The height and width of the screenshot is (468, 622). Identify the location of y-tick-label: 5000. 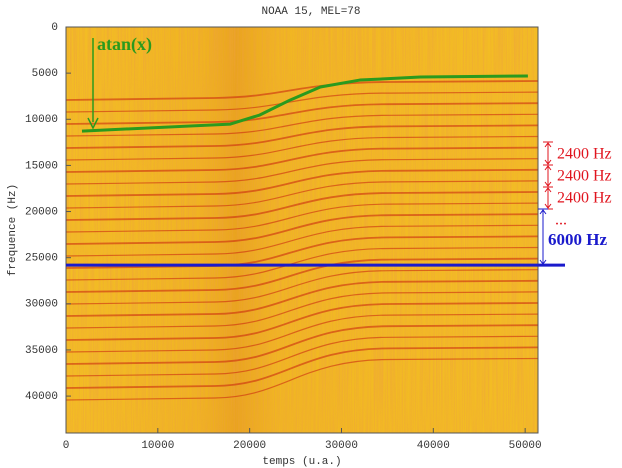
(45, 74).